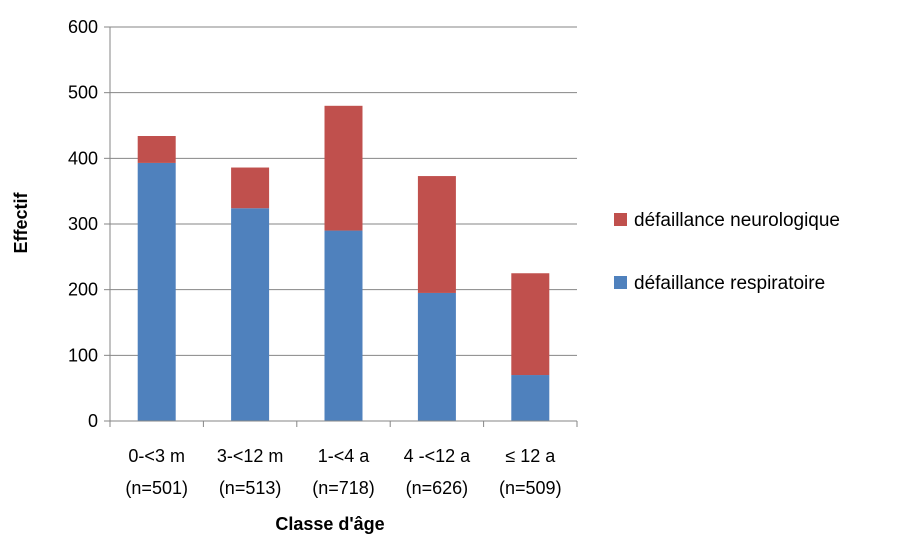 The width and height of the screenshot is (907, 540). I want to click on x-tick-label: 3-<12 m, so click(250, 456).